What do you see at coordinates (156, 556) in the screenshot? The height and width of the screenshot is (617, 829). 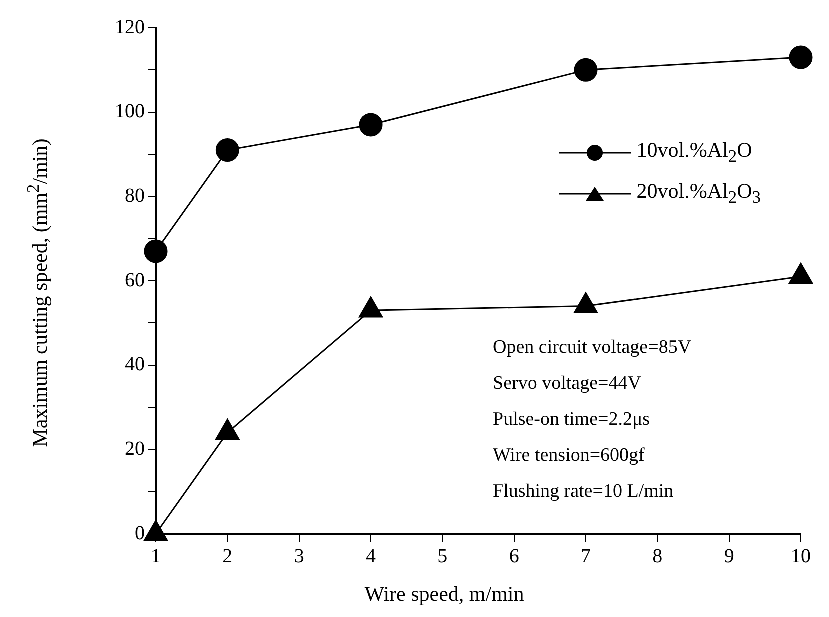 I see `x-tick-label: 1` at bounding box center [156, 556].